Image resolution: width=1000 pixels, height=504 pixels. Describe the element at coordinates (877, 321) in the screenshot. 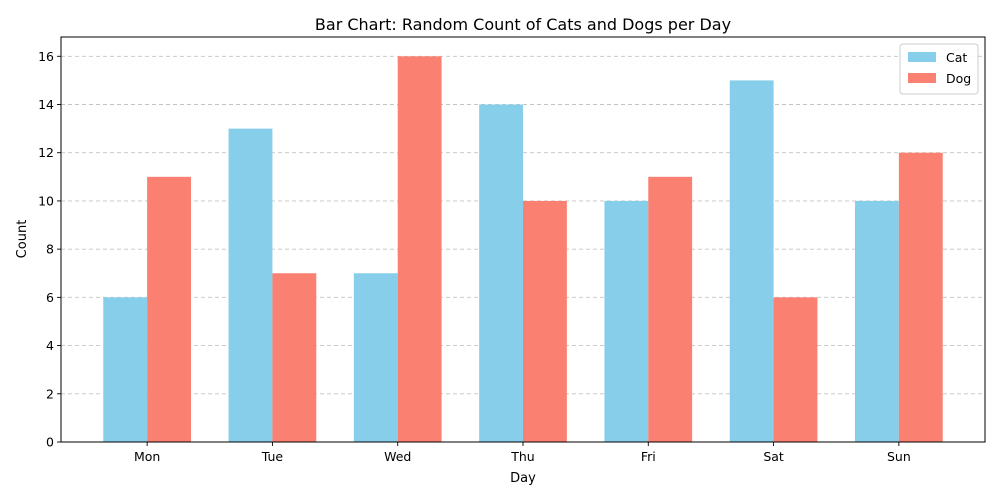

I see `bar-cat-sun` at that location.